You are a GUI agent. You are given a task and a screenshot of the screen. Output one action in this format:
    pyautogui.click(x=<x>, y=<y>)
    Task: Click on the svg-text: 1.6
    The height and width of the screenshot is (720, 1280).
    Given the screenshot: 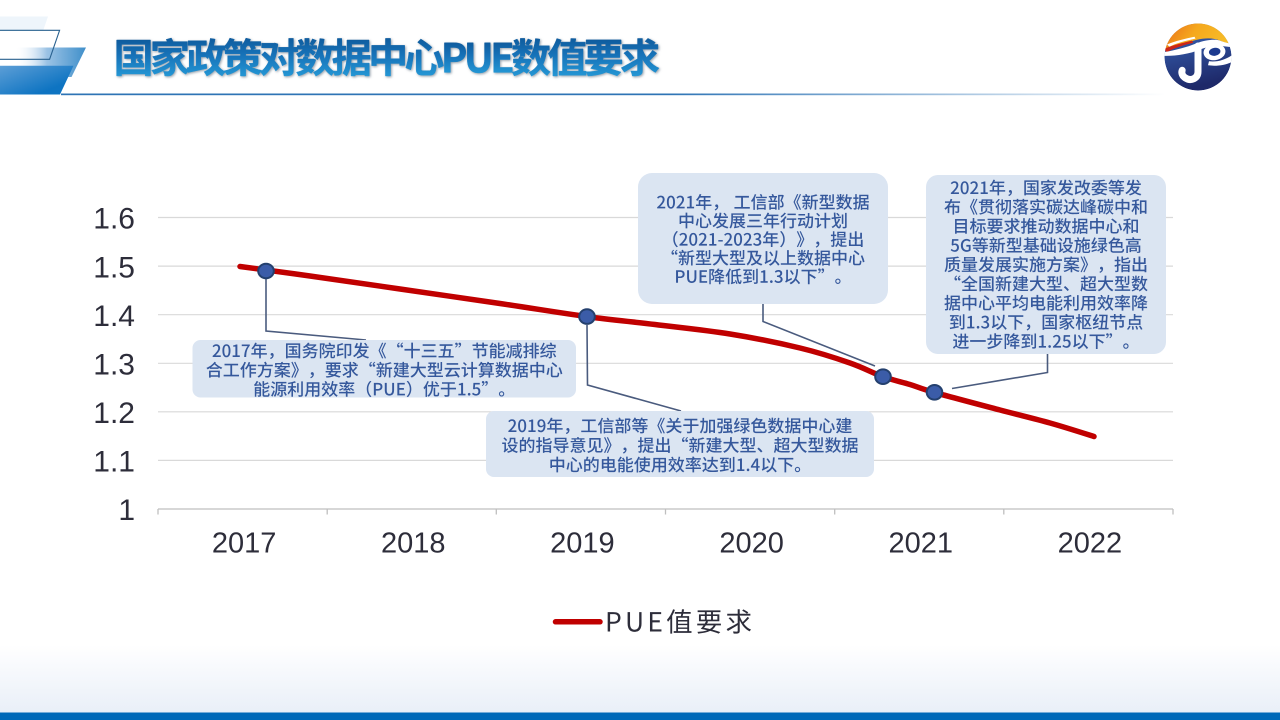 What is the action you would take?
    pyautogui.click(x=114, y=219)
    